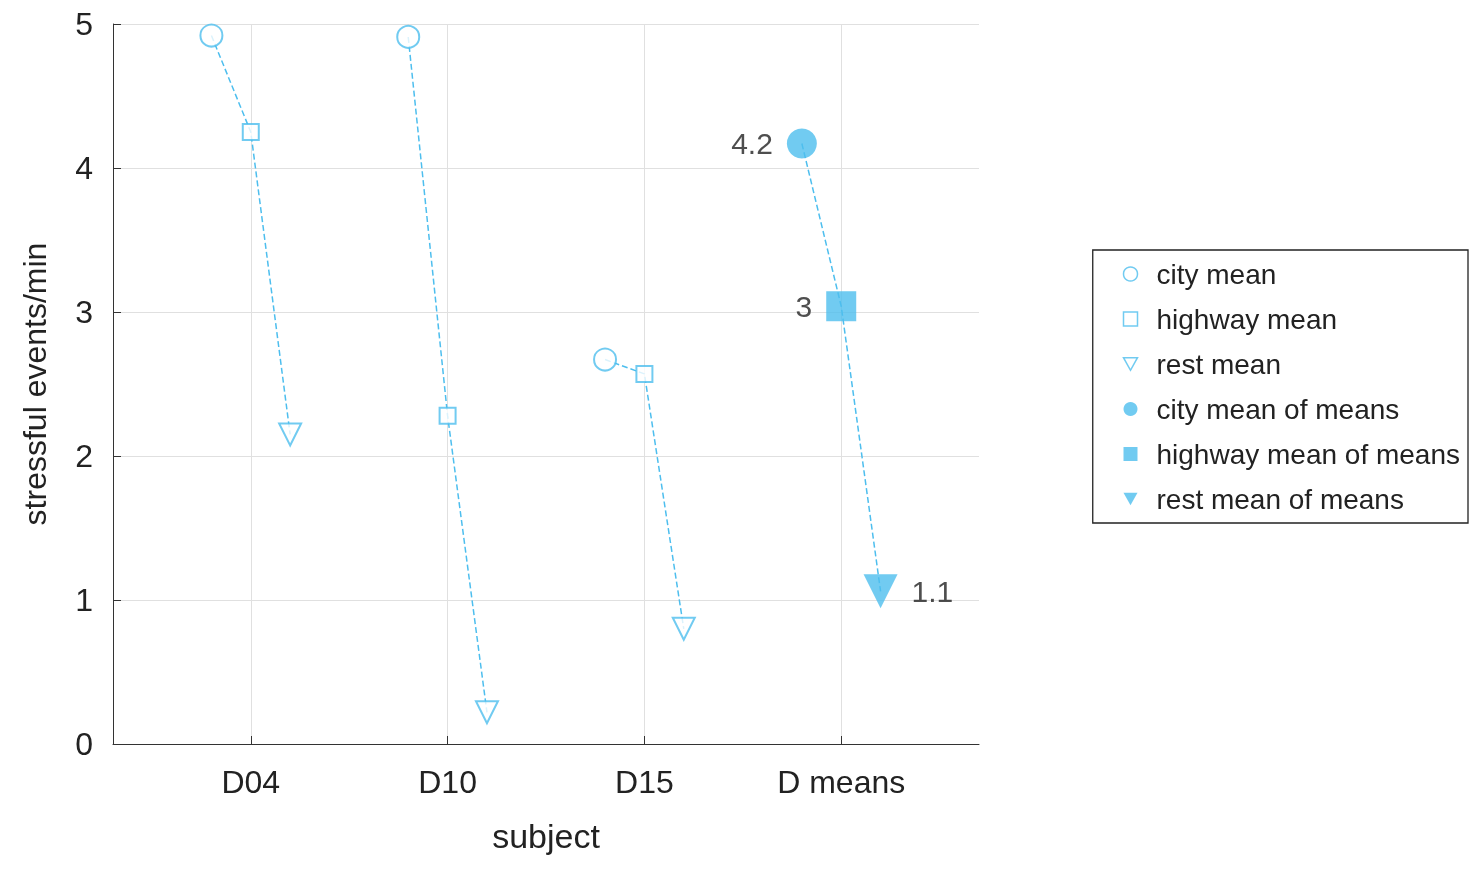 Image resolution: width=1484 pixels, height=871 pixels. What do you see at coordinates (804, 306) in the screenshot?
I see `data-label: 3` at bounding box center [804, 306].